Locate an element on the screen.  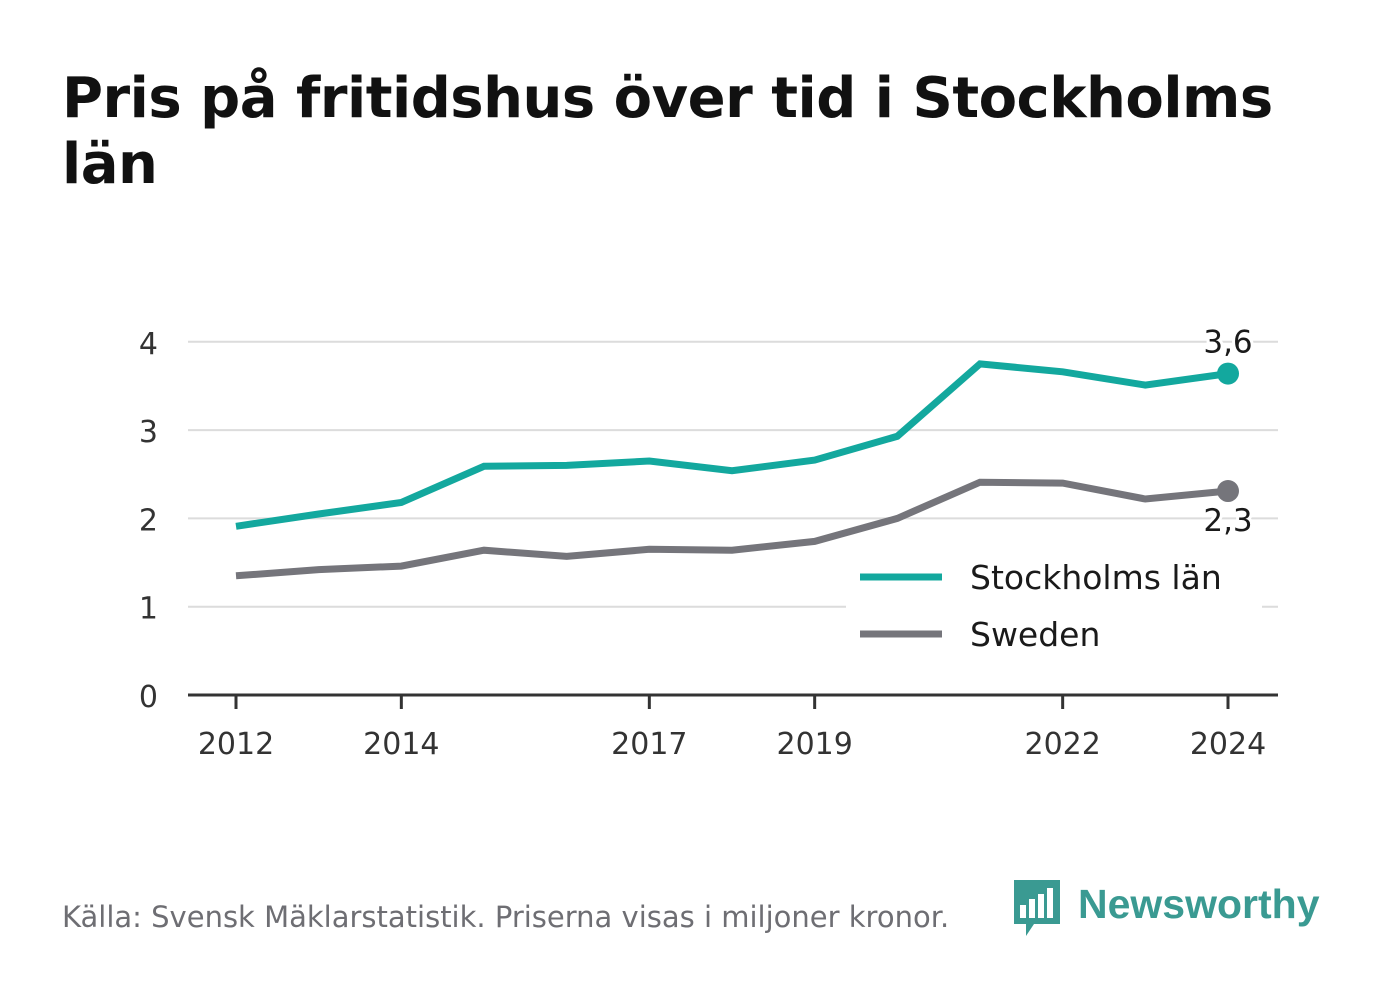
brand: Newsworthy is located at coordinates (1166, 909).